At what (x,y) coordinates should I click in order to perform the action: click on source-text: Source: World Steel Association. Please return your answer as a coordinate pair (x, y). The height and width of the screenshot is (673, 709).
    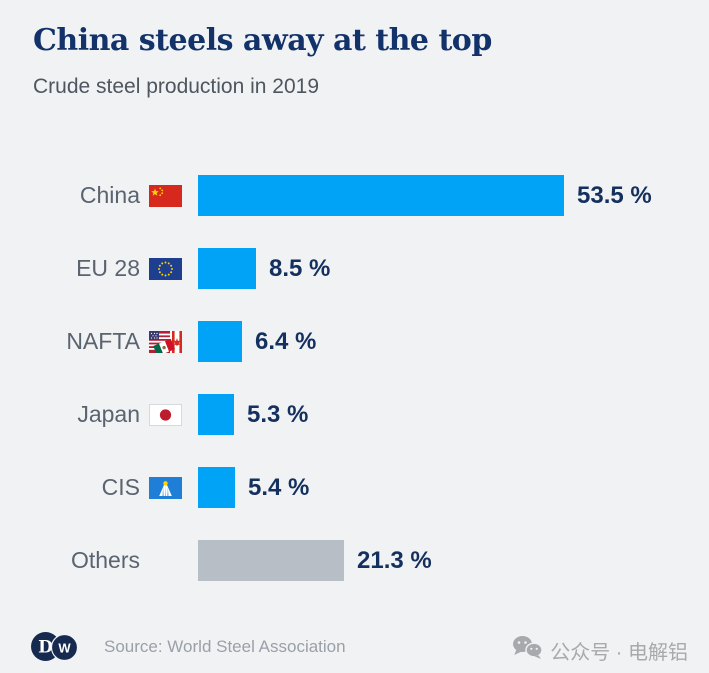
    Looking at the image, I should click on (225, 646).